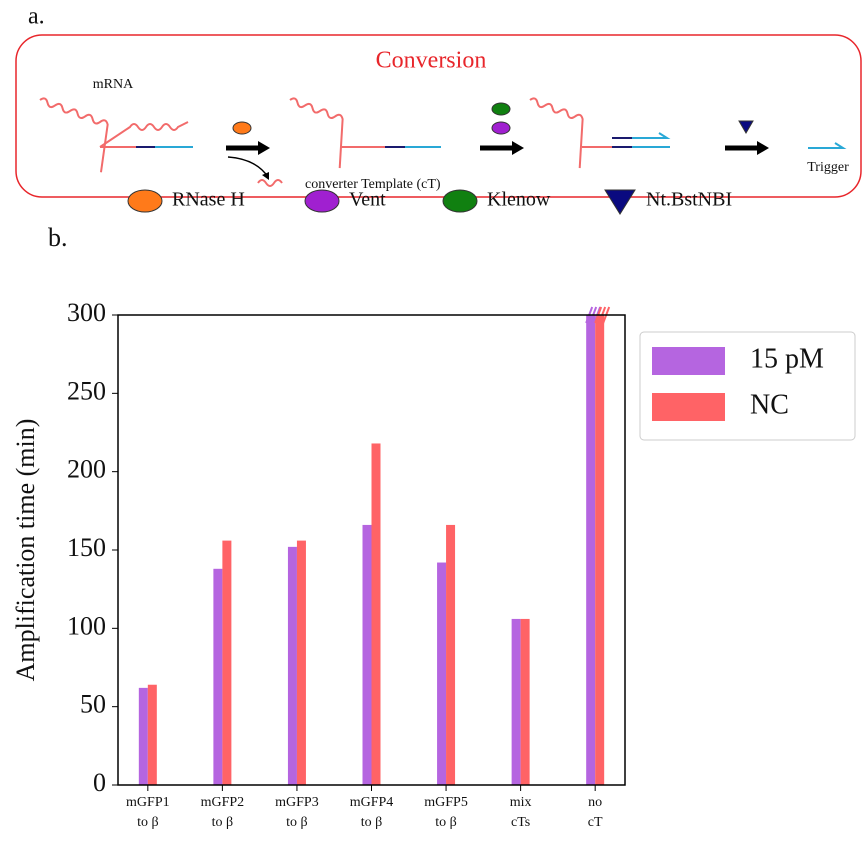  What do you see at coordinates (446, 802) in the screenshot?
I see `x-tick-label: mGFP5` at bounding box center [446, 802].